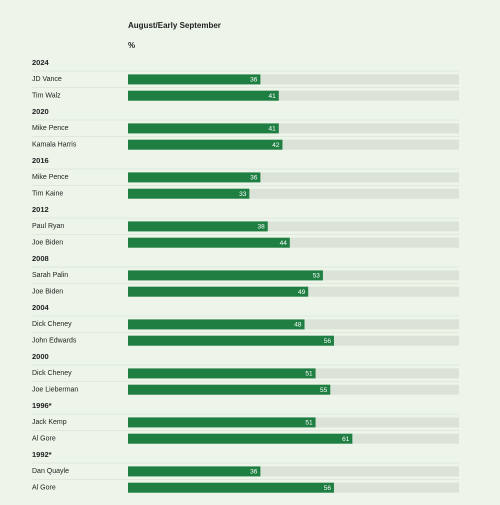  What do you see at coordinates (302, 292) in the screenshot?
I see `value-label: 49` at bounding box center [302, 292].